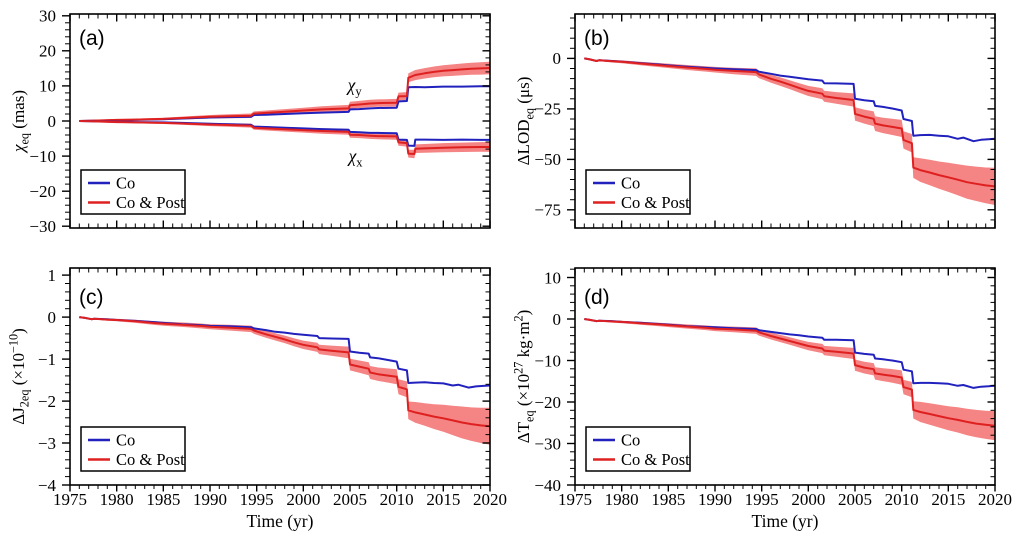 The image size is (1024, 540). I want to click on y-tick-label: −3, so click(47, 443).